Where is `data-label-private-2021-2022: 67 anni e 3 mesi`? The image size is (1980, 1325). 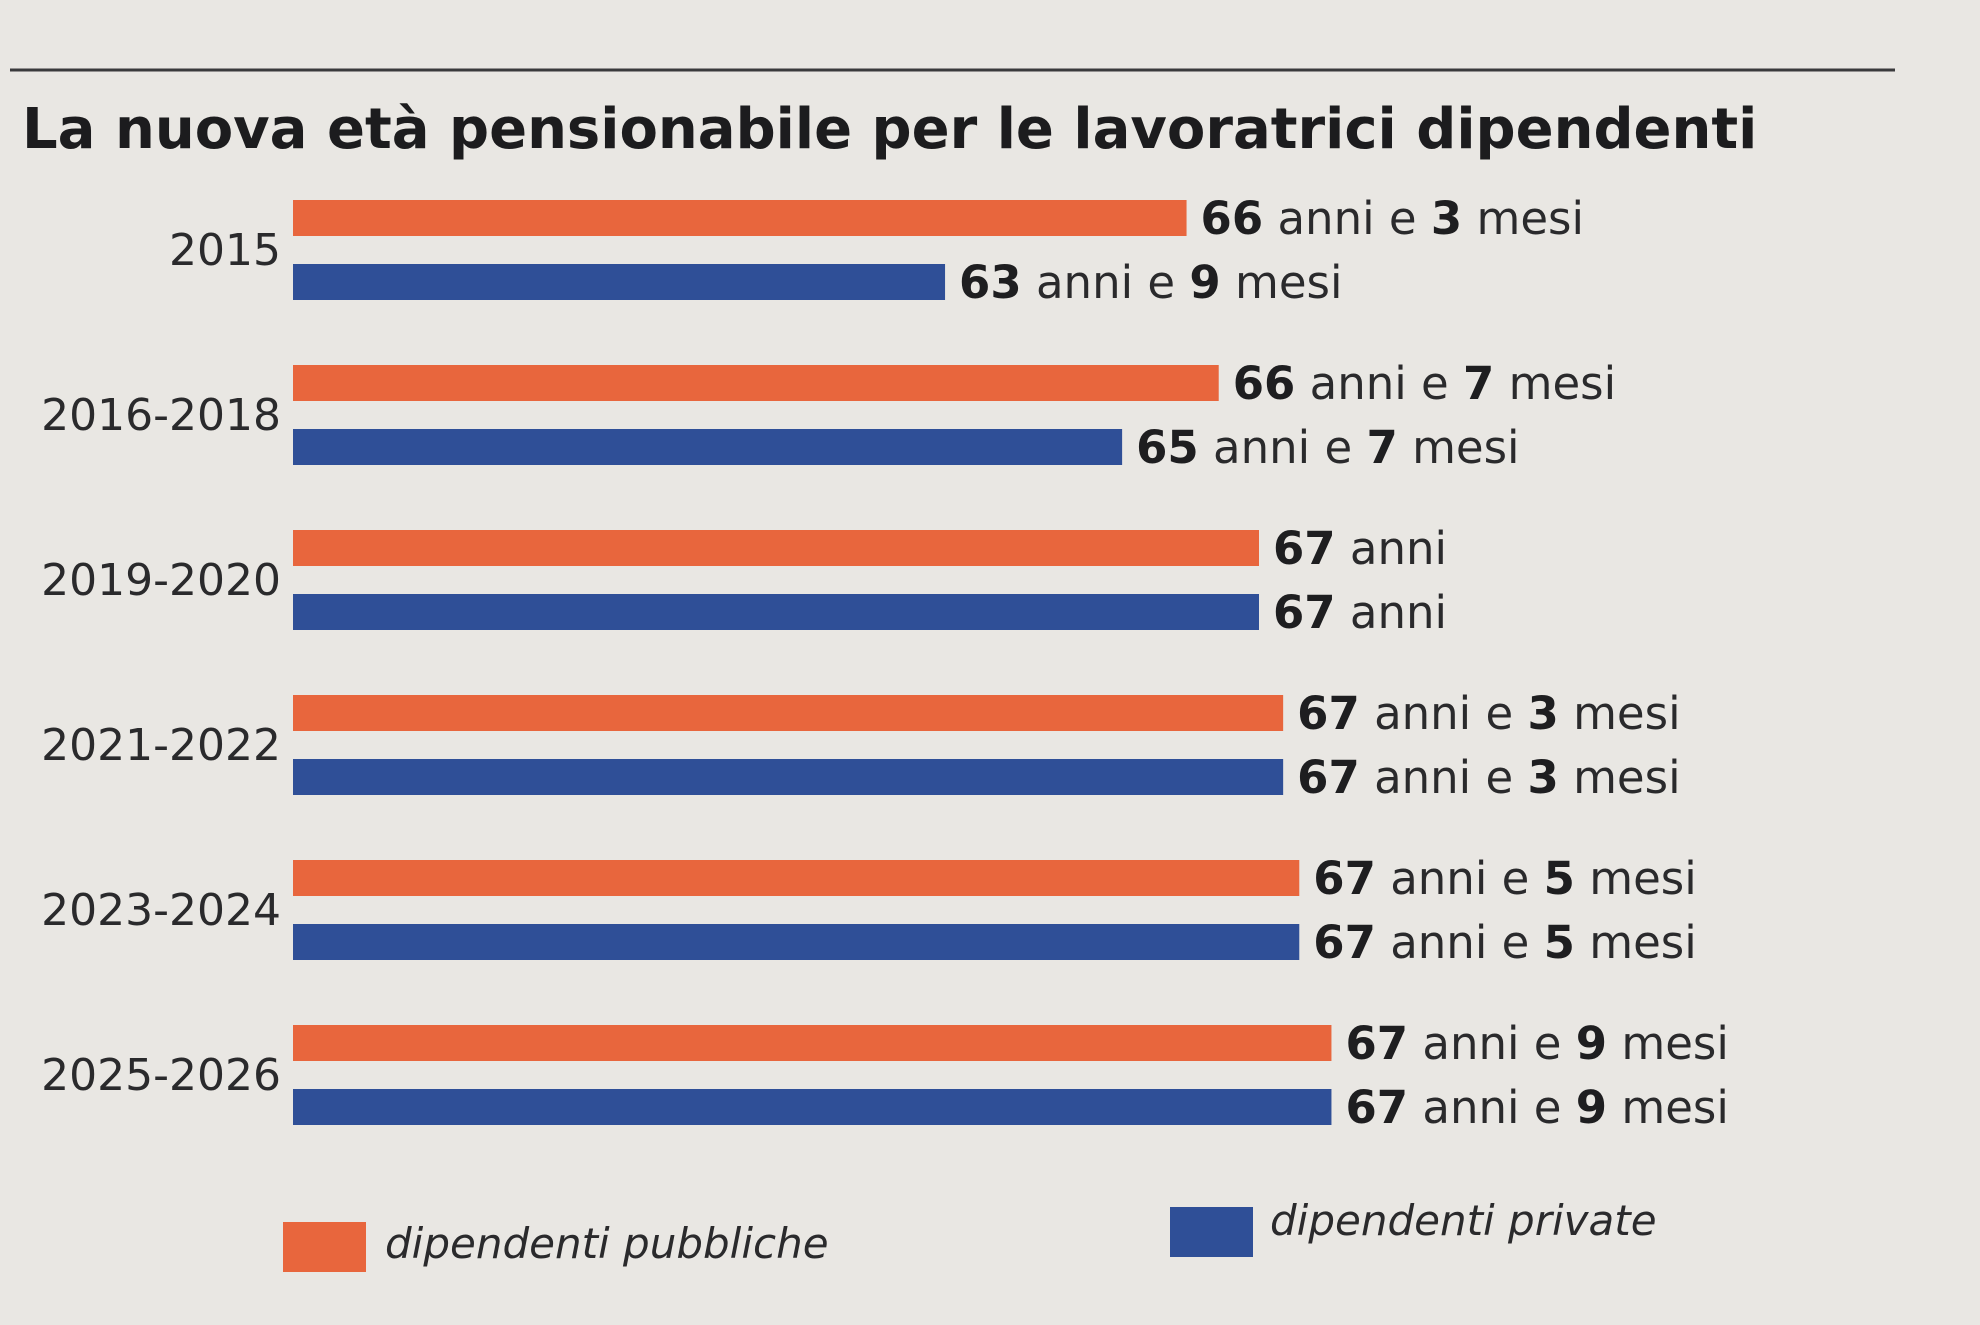
data-label-private-2021-2022: 67 anni e 3 mesi is located at coordinates (1488, 777).